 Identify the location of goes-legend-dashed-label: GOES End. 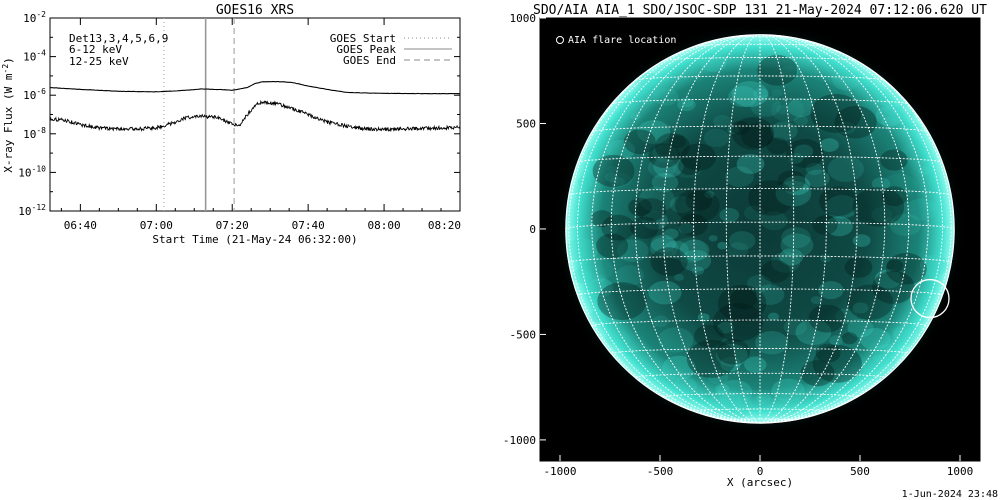
(369, 60).